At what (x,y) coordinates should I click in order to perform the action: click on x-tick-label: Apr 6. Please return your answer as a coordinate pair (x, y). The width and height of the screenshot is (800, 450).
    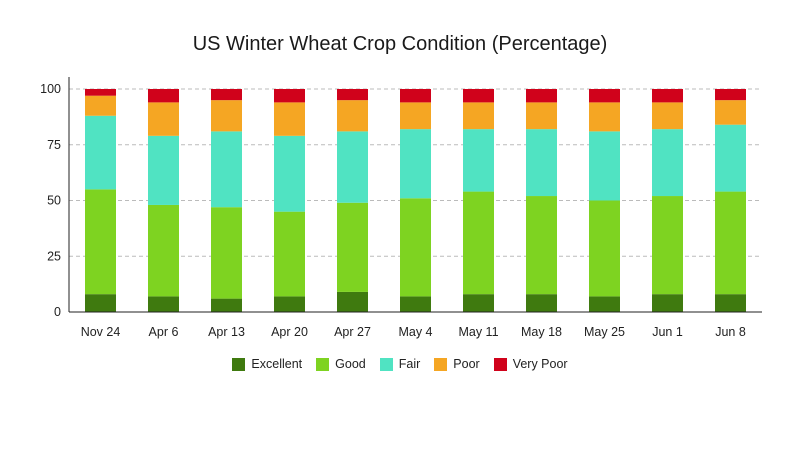
    Looking at the image, I should click on (164, 332).